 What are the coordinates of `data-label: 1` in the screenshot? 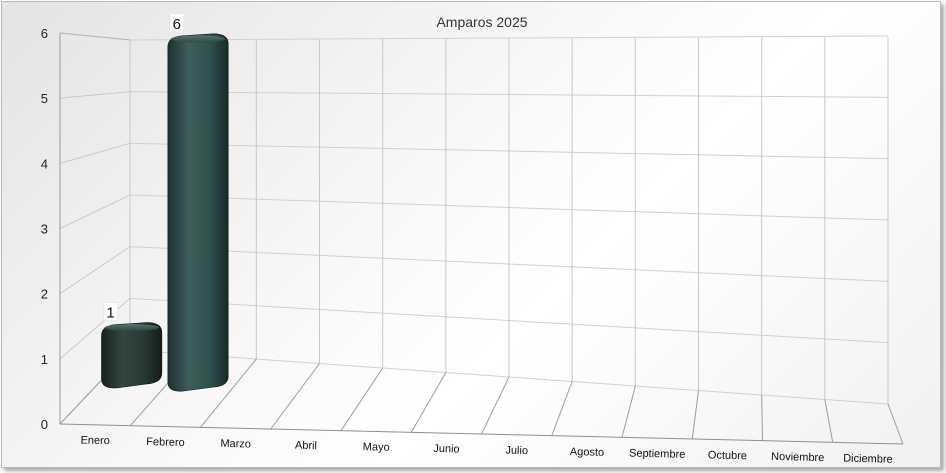 It's located at (110, 313).